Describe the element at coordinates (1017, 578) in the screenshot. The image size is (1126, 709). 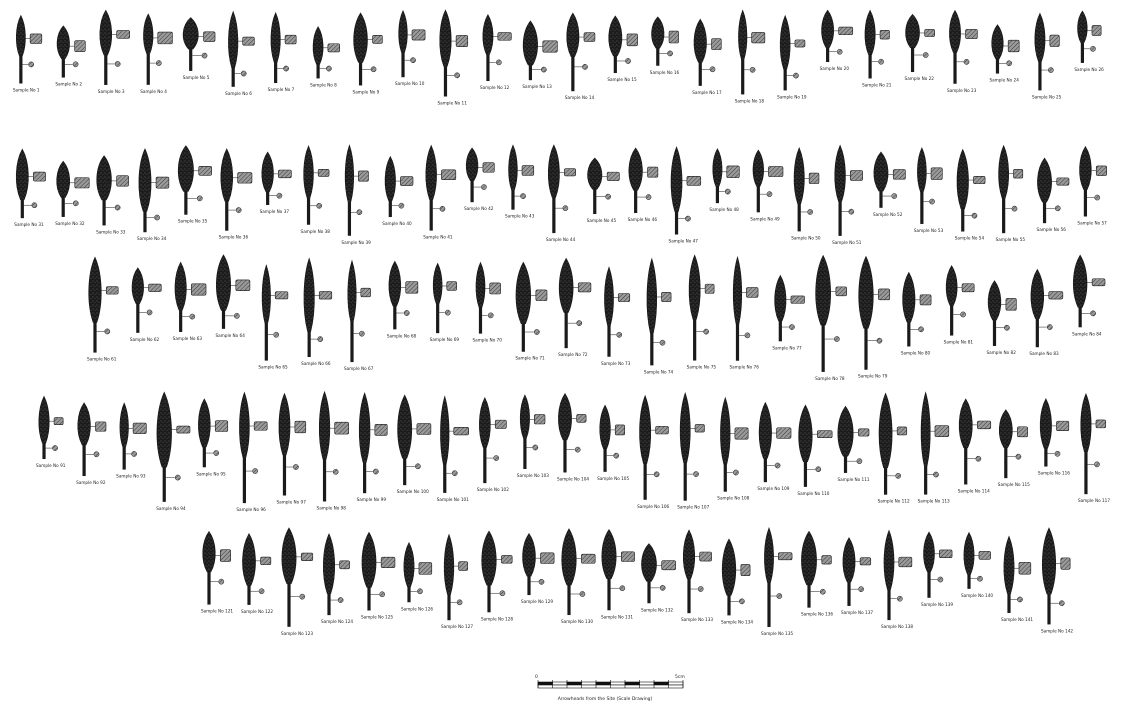
I see `arrowhead-drawing: Sample No 141` at that location.